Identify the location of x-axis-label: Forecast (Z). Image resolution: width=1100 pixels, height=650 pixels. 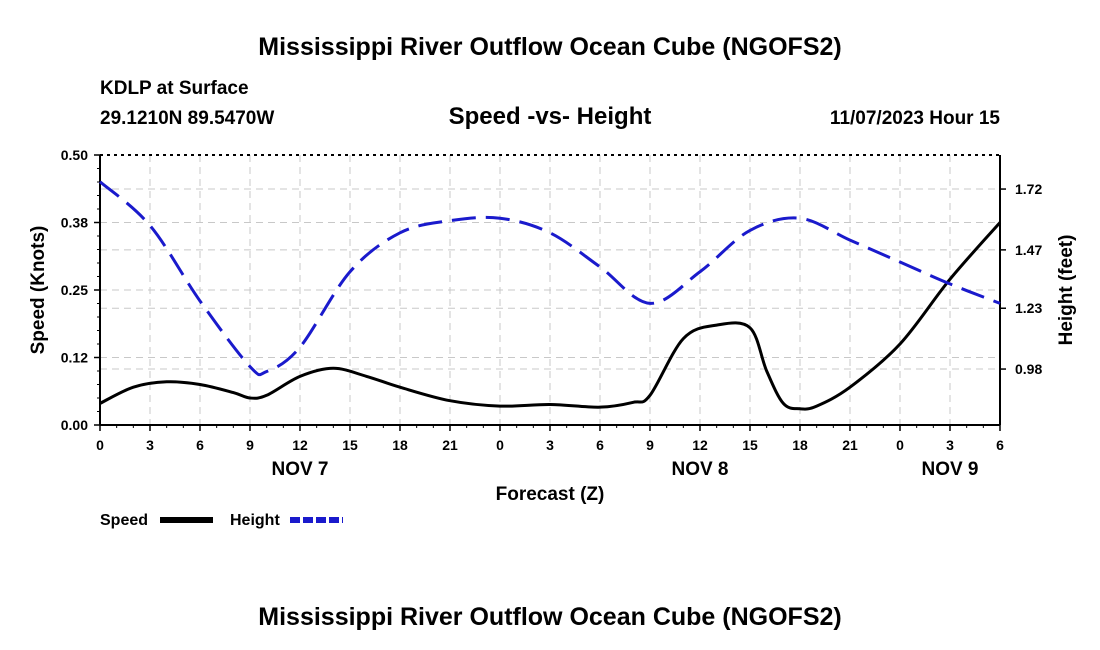
(550, 494).